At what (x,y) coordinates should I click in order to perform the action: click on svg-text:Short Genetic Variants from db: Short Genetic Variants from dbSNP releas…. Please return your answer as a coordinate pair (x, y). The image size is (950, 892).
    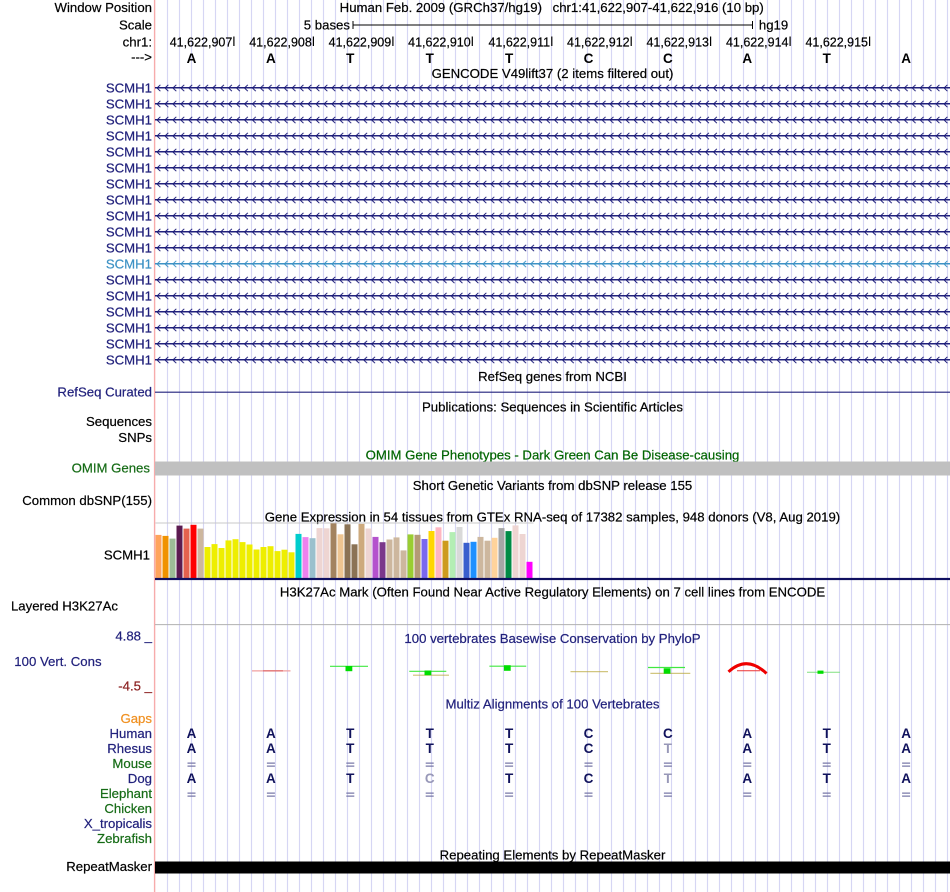
    Looking at the image, I should click on (553, 485).